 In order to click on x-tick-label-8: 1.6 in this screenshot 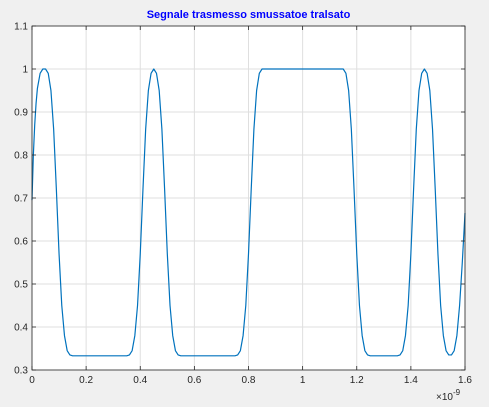, I will do `click(465, 380)`.